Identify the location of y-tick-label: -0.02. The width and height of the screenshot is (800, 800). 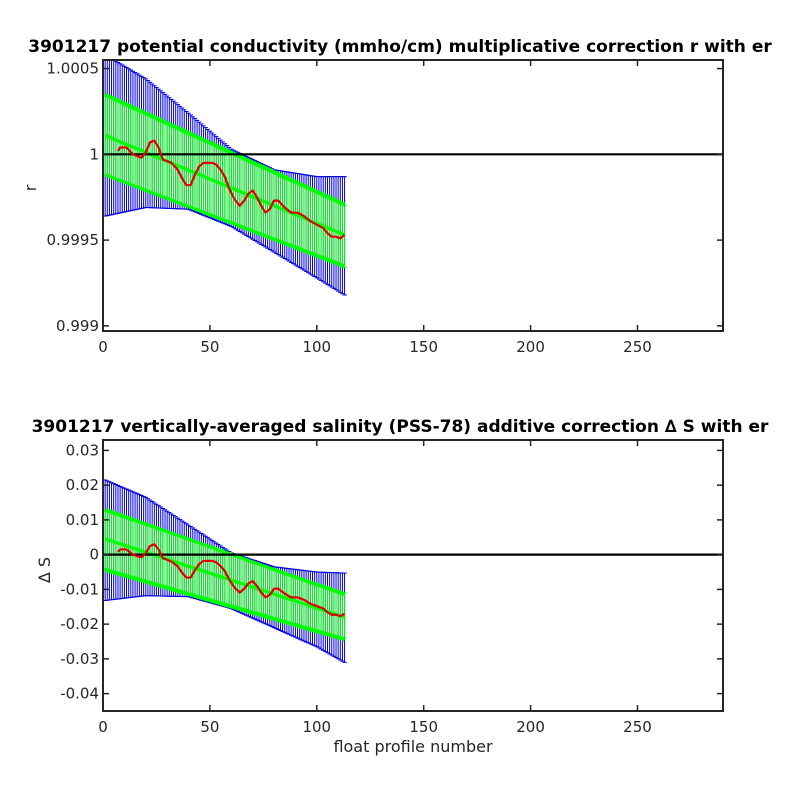
(79, 624).